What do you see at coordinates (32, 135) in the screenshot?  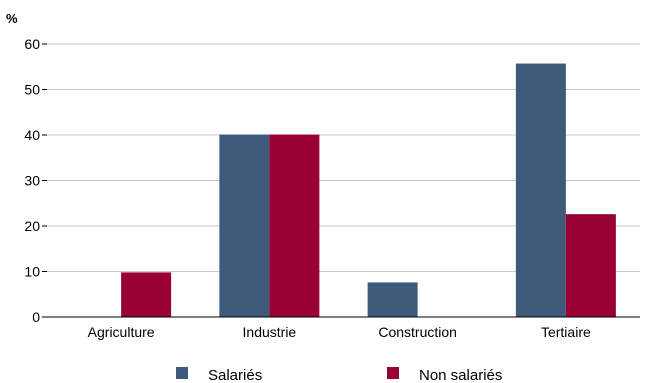 I see `y-tick-label: 40` at bounding box center [32, 135].